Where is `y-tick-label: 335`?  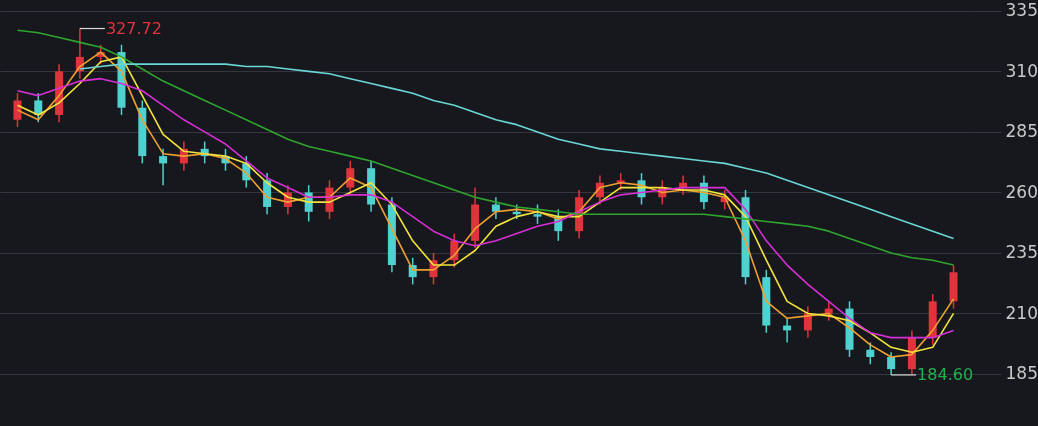 y-tick-label: 335 is located at coordinates (1021, 10).